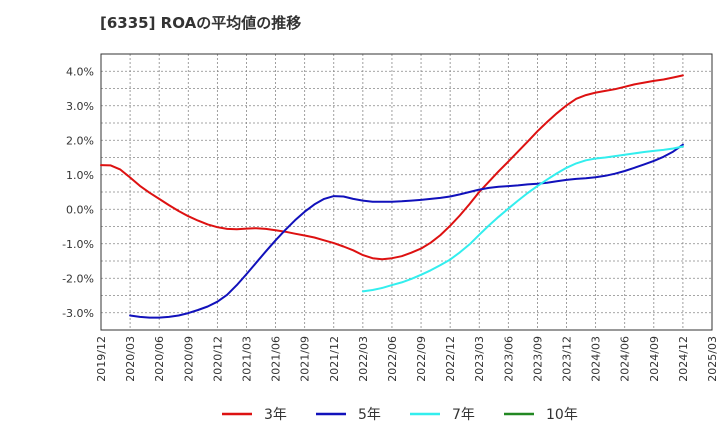 The width and height of the screenshot is (720, 440). Describe the element at coordinates (712, 359) in the screenshot. I see `x-tick-label: 2025/03` at that location.